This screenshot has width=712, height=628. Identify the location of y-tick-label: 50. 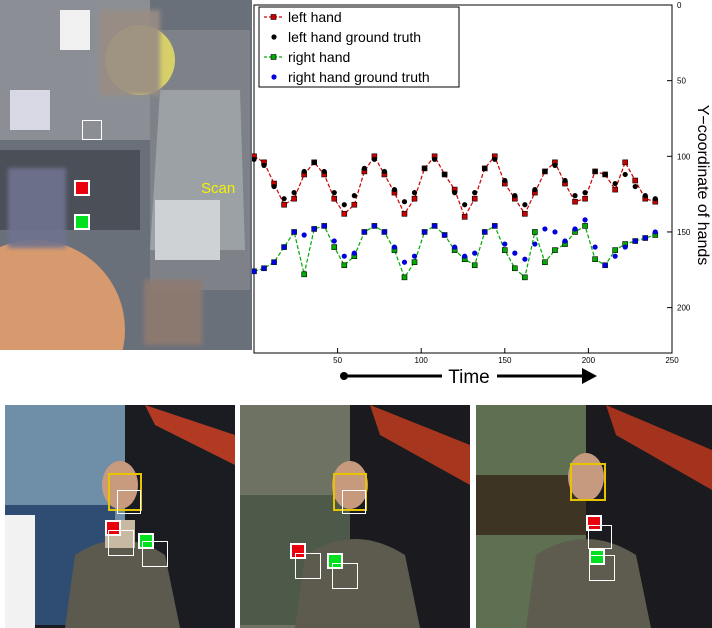
(681, 81).